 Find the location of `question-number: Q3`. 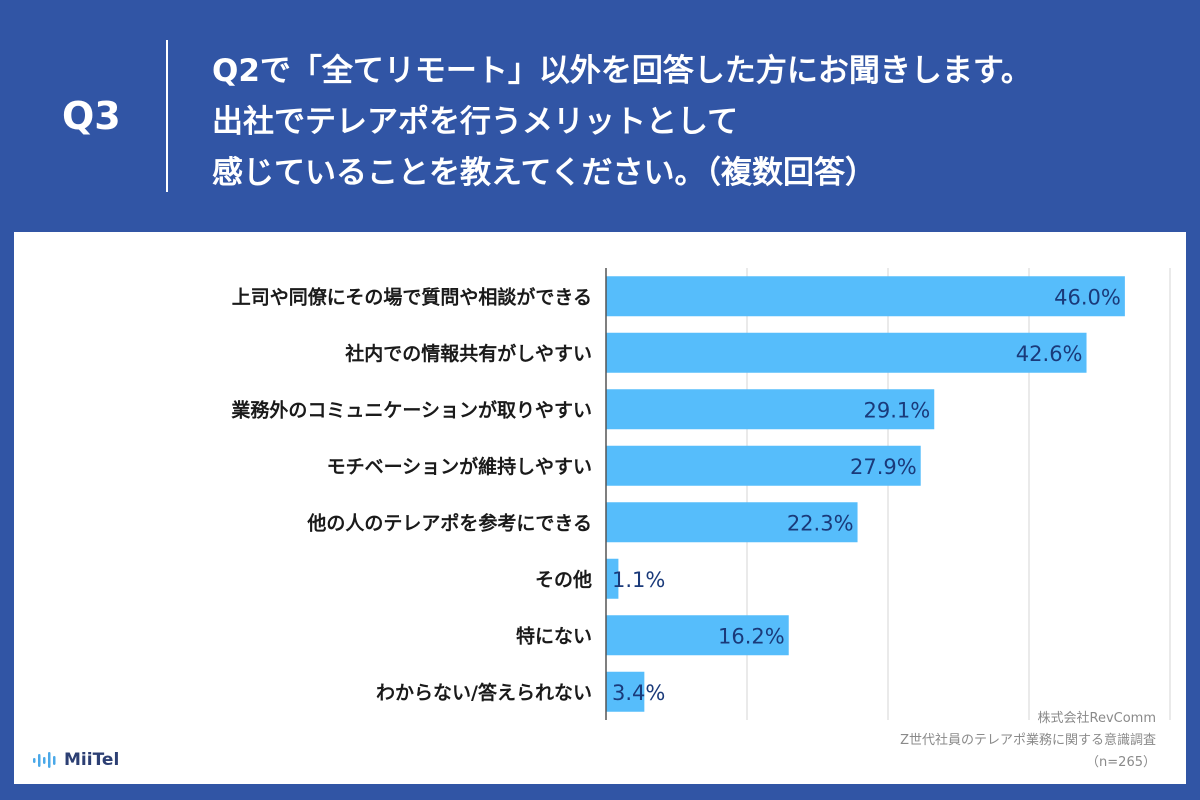

question-number: Q3 is located at coordinates (91, 116).